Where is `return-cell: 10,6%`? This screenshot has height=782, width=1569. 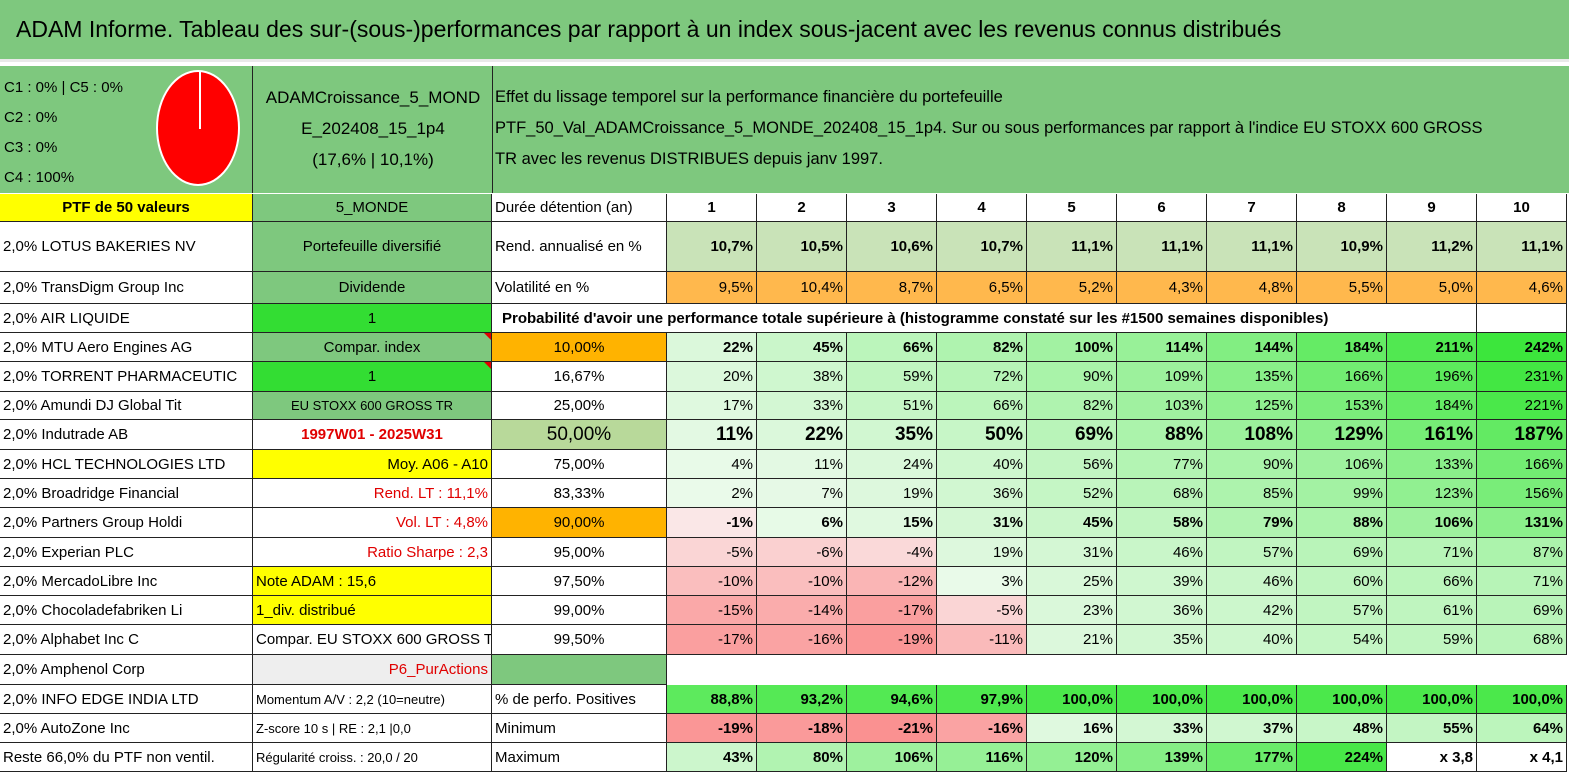
return-cell: 10,6% is located at coordinates (892, 247).